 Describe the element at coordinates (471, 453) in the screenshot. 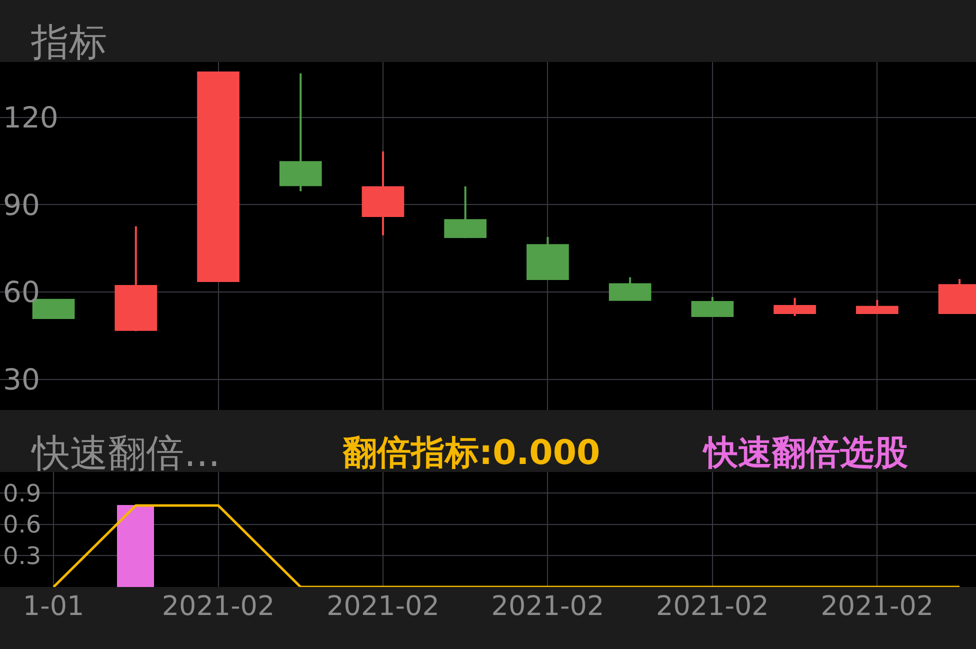

I see `text: 翻倍指标:0.000` at that location.